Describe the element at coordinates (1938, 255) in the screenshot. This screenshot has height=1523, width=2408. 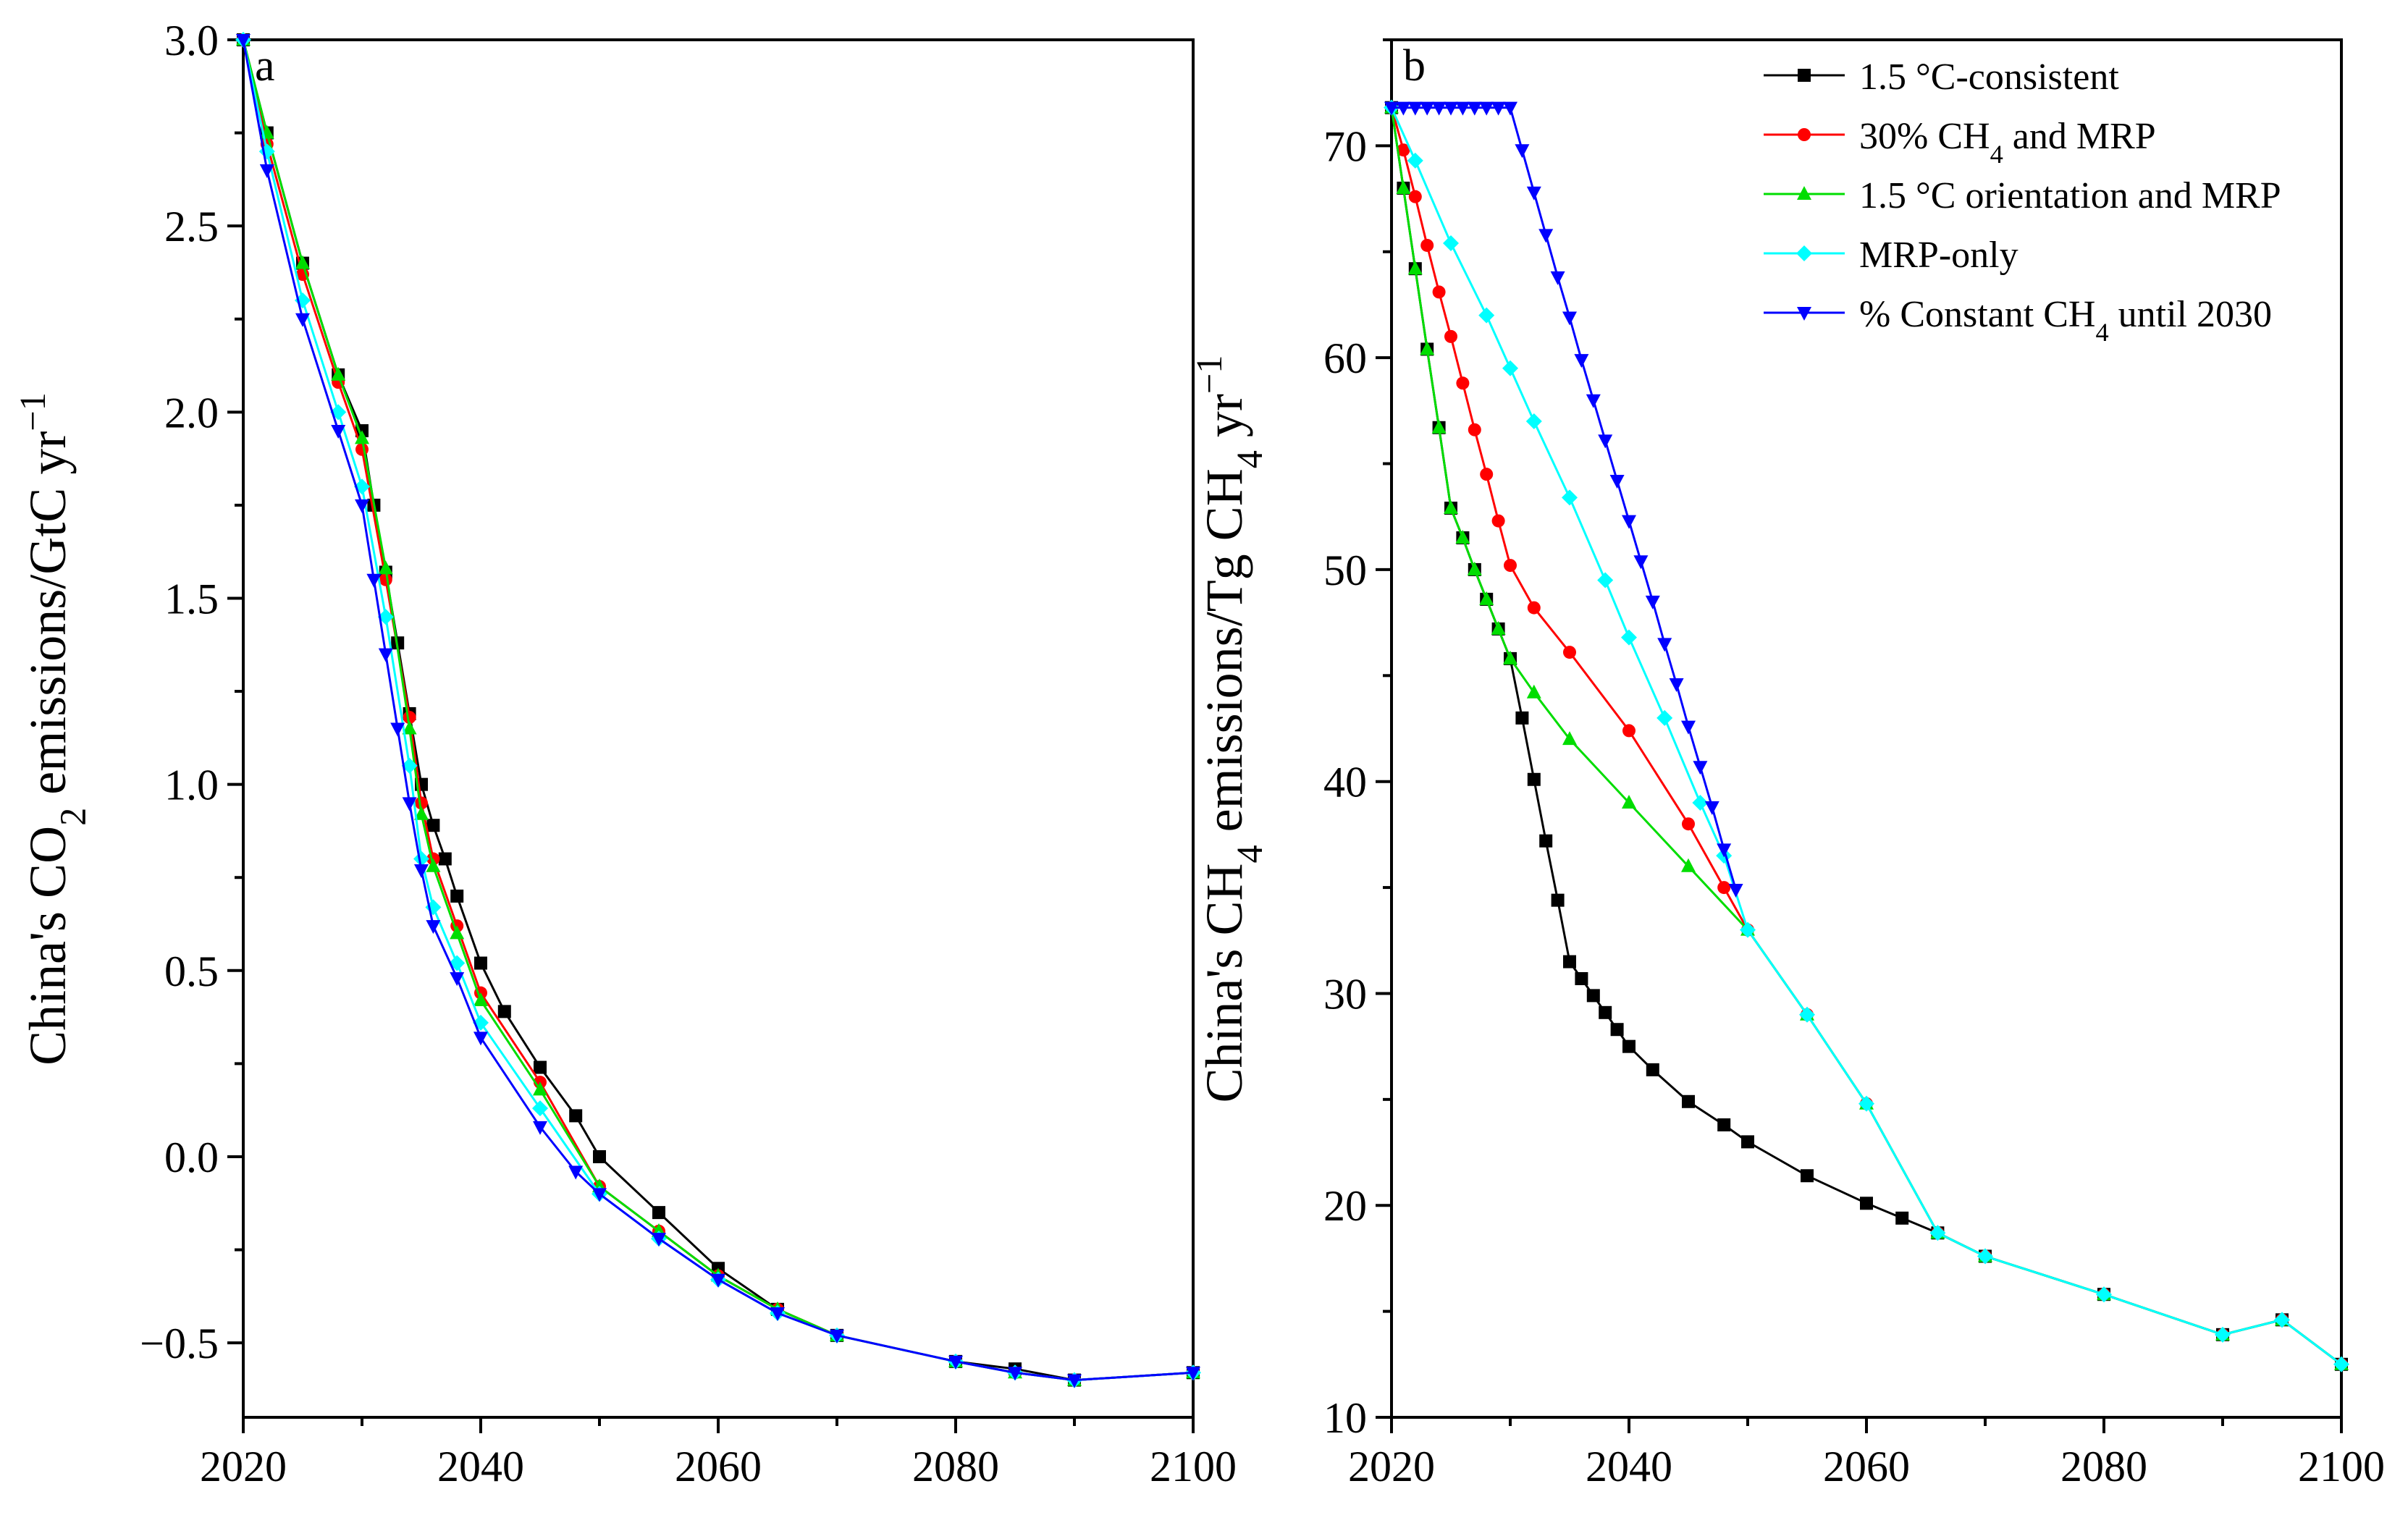
I see `legend-label: MRP-only` at that location.